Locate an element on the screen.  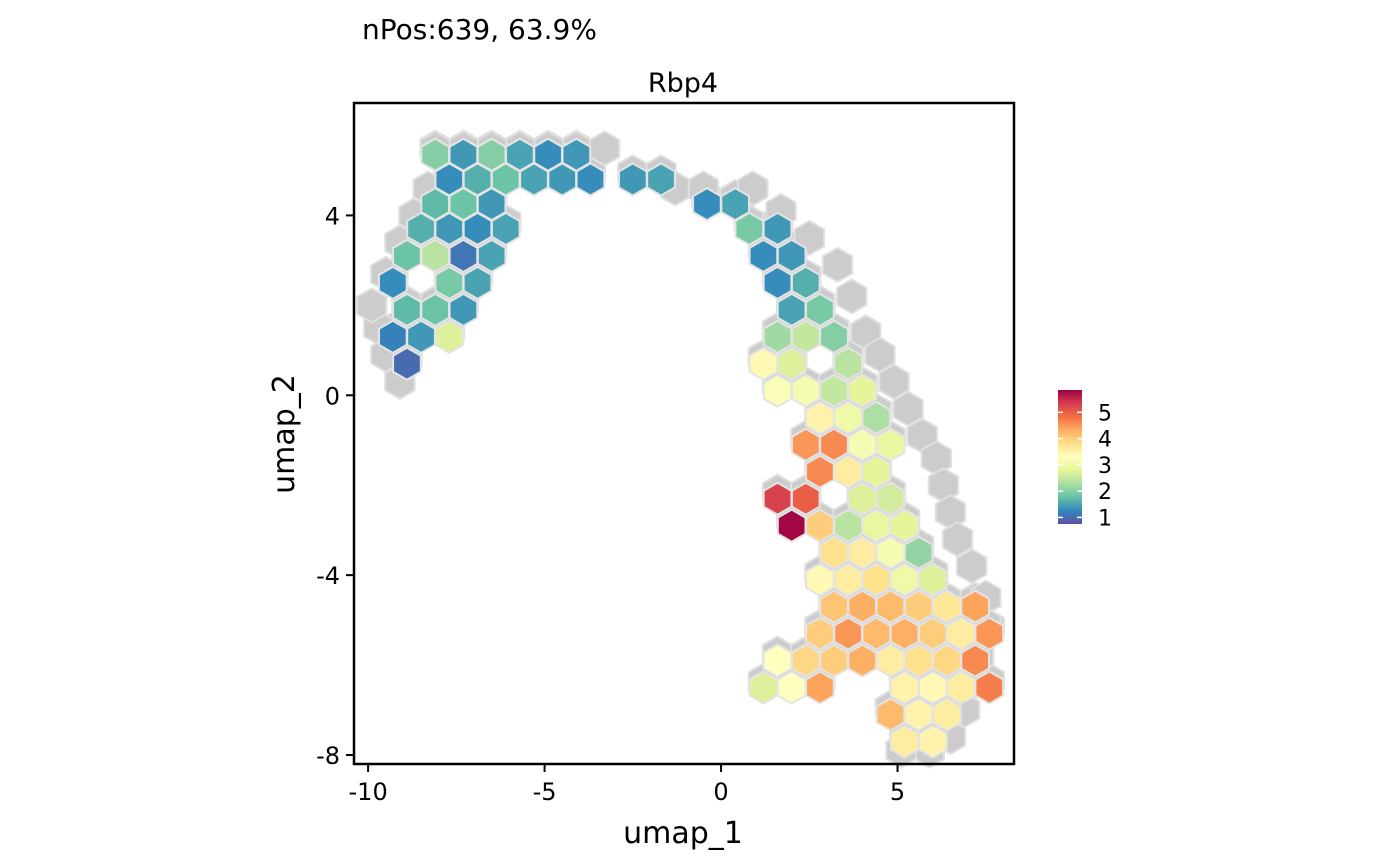
x-axis-title: umap_1 is located at coordinates (683, 833).